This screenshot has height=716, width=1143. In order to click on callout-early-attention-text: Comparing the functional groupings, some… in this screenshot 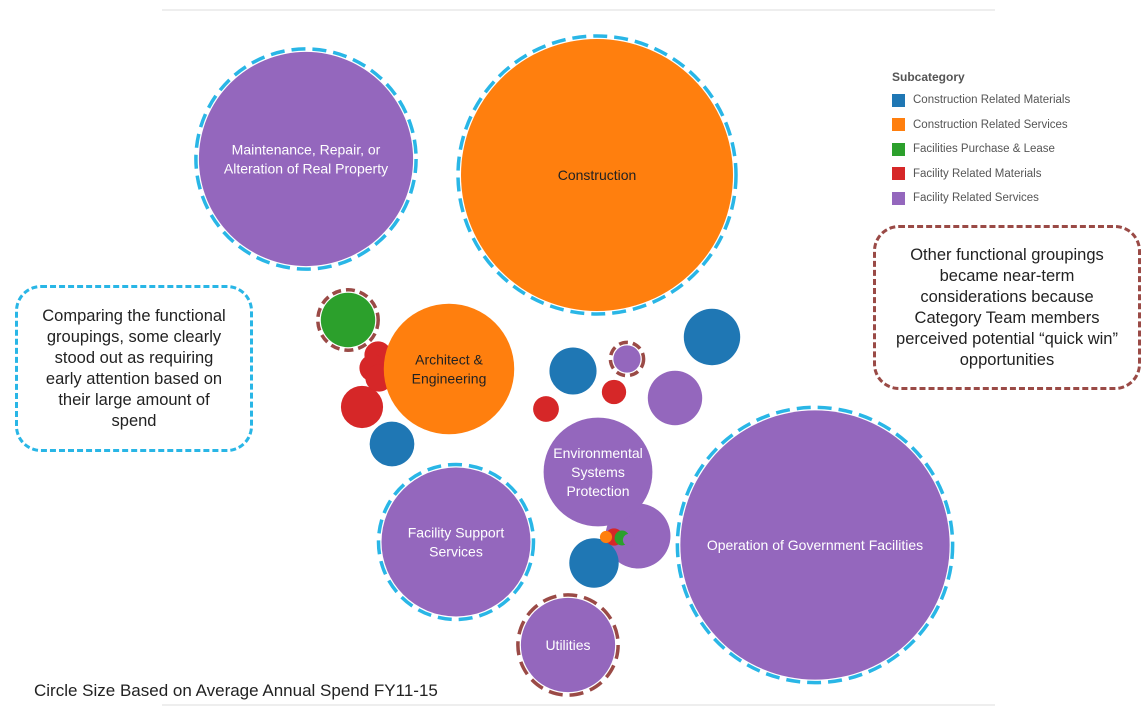, I will do `click(134, 368)`.